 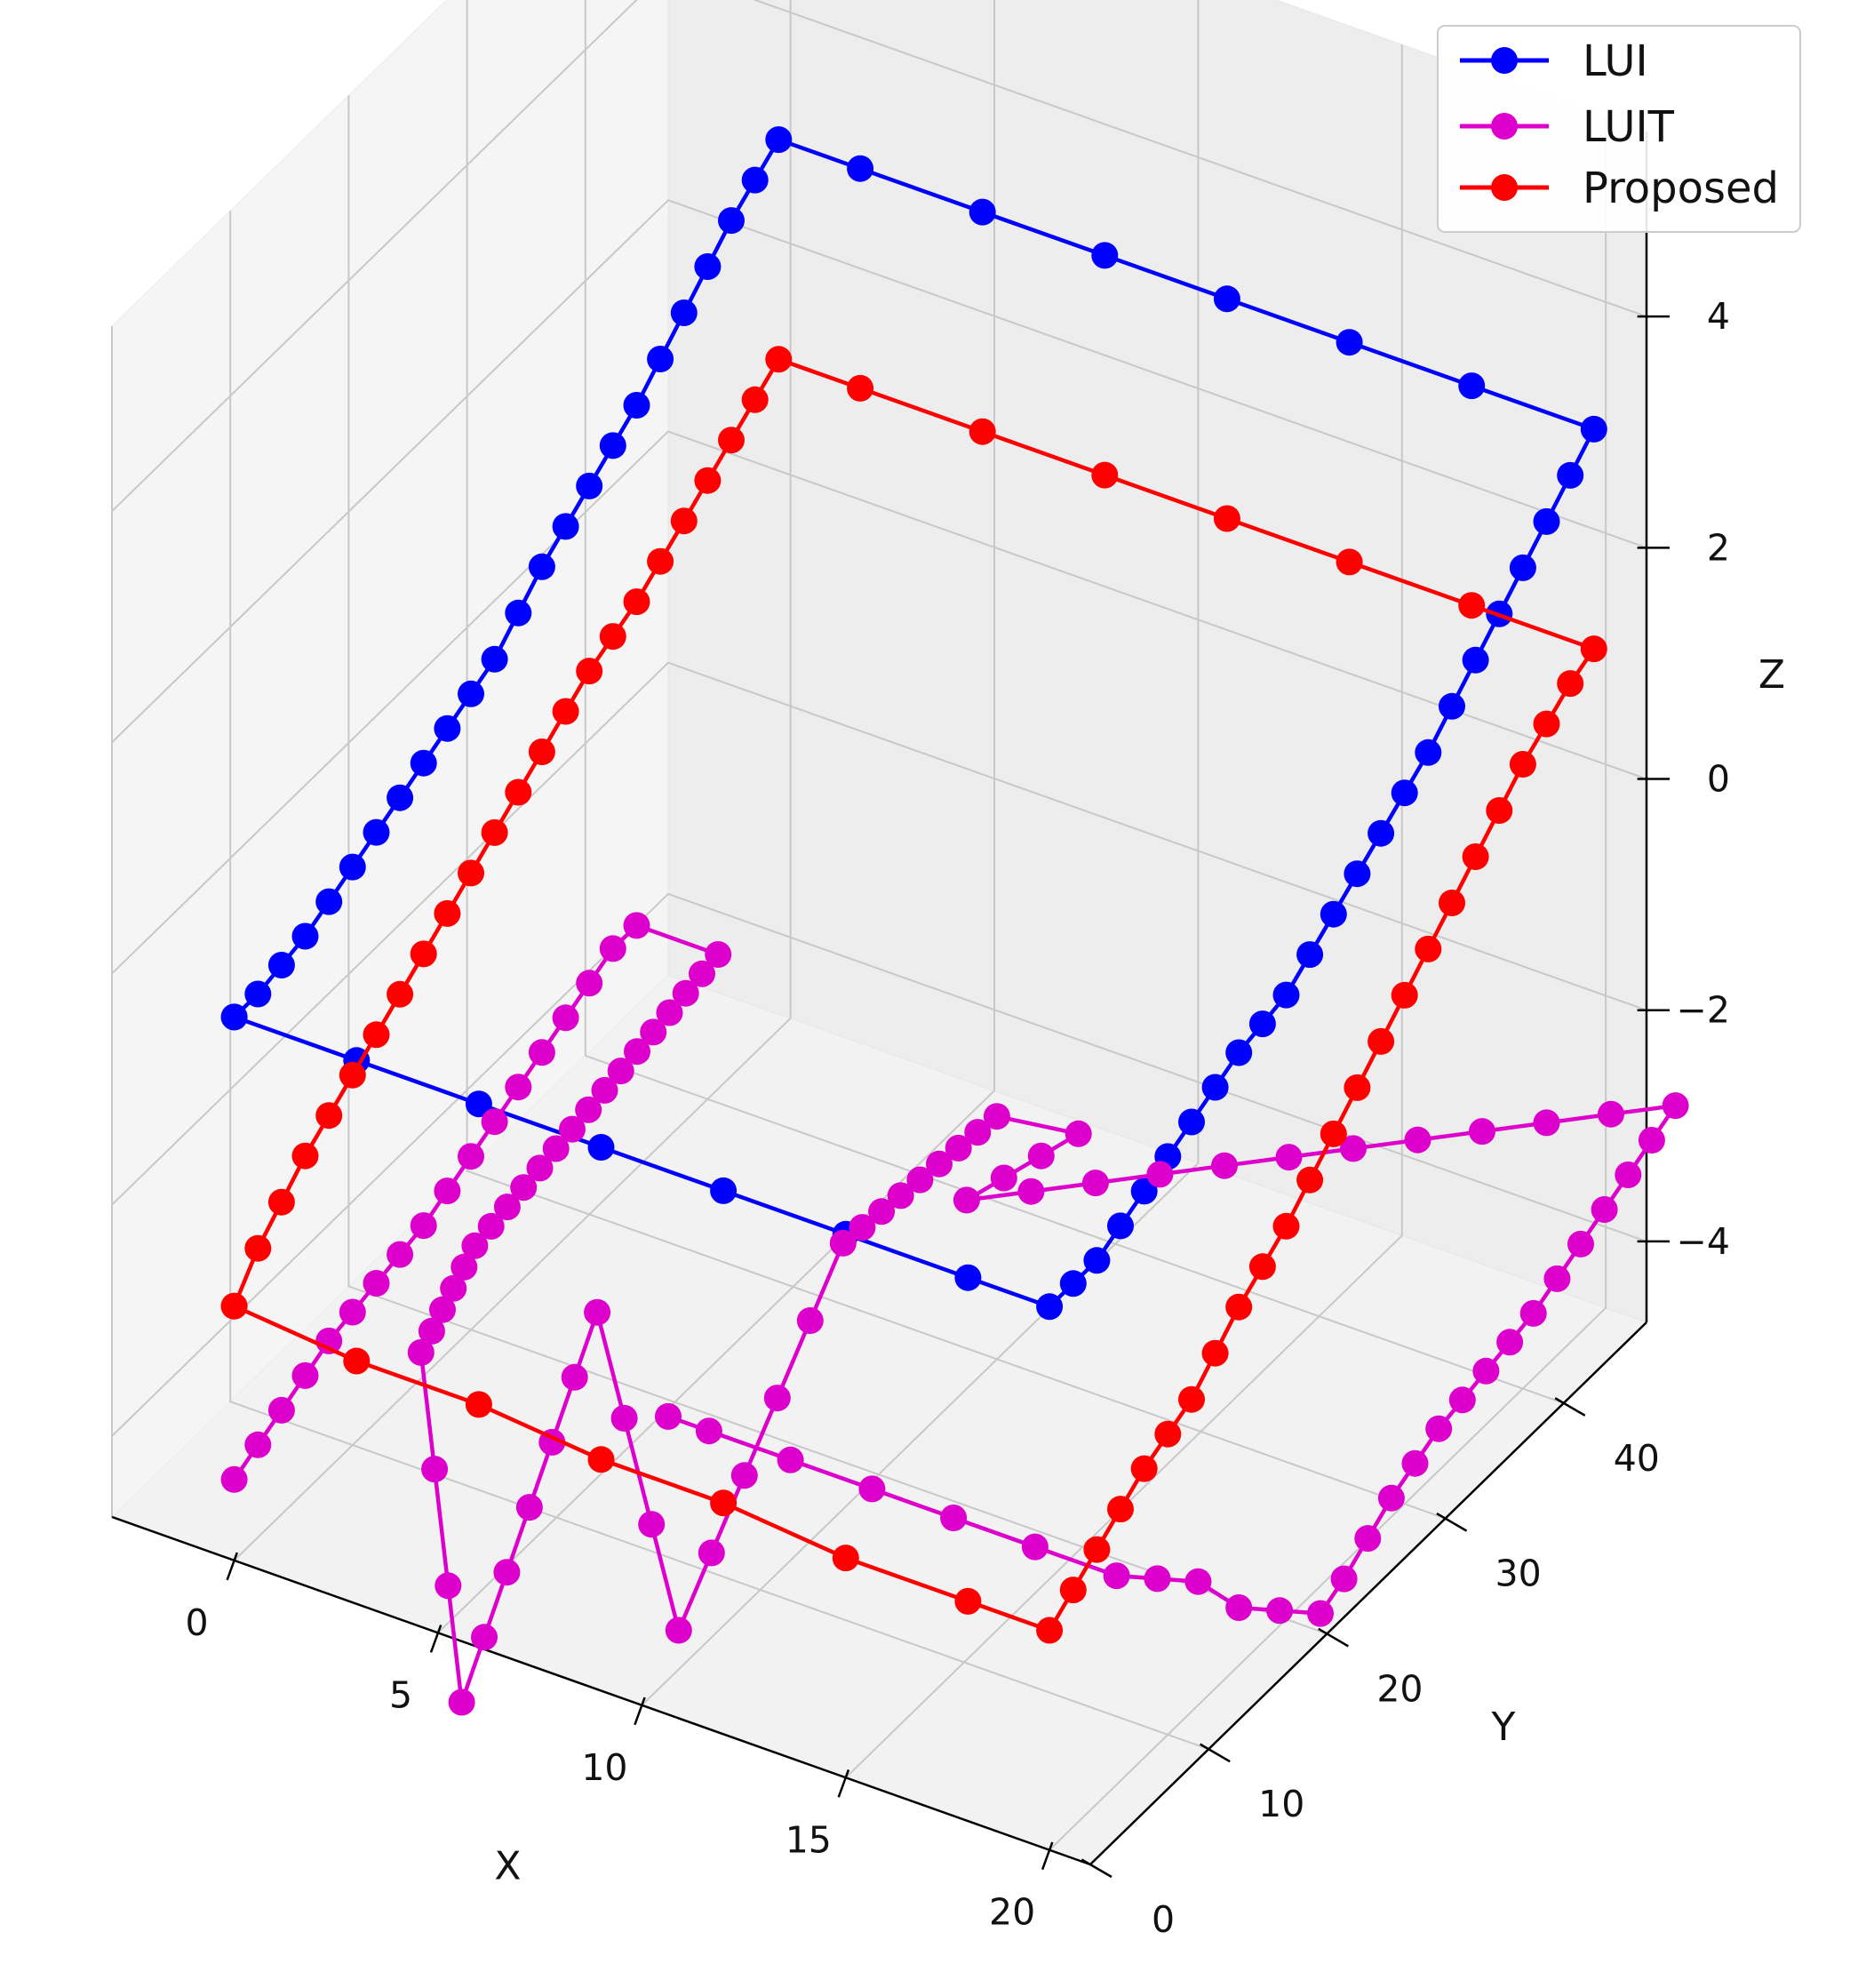 What do you see at coordinates (1503, 1727) in the screenshot?
I see `y-axis-label: Y` at bounding box center [1503, 1727].